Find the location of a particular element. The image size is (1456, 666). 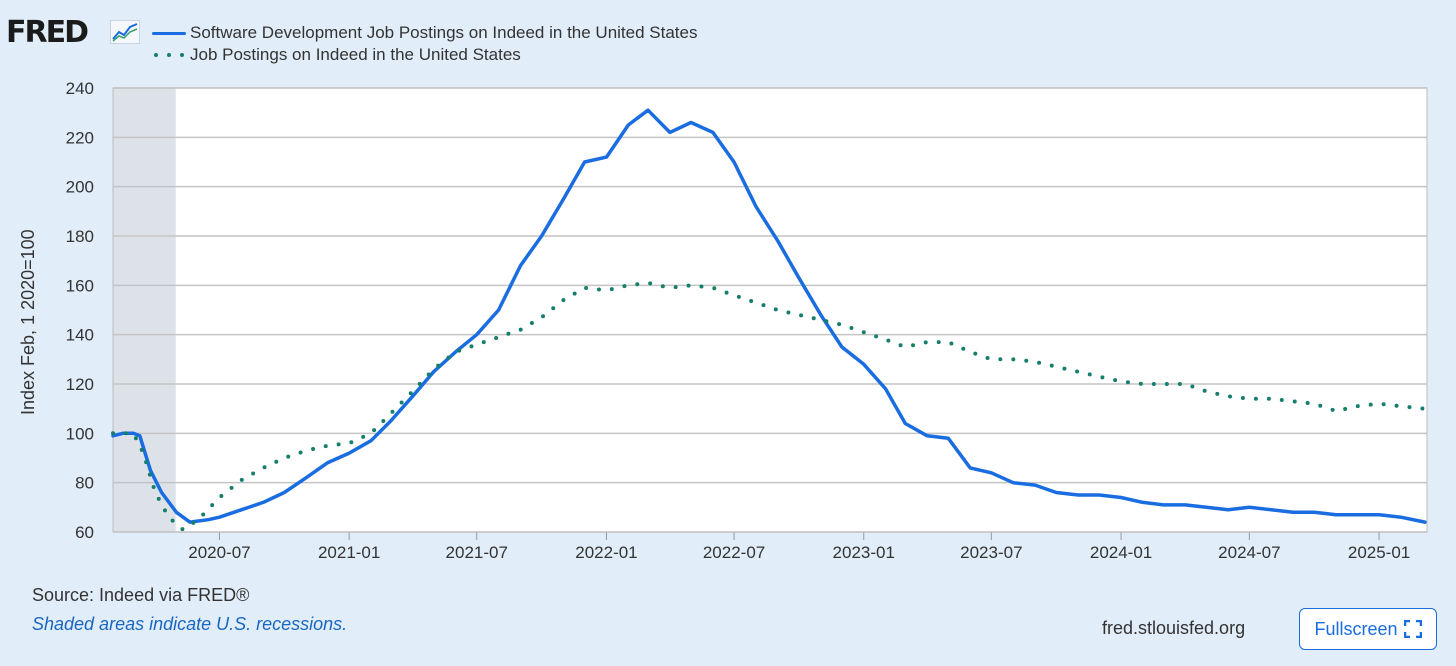

y-tick-label: 100 is located at coordinates (80, 433).